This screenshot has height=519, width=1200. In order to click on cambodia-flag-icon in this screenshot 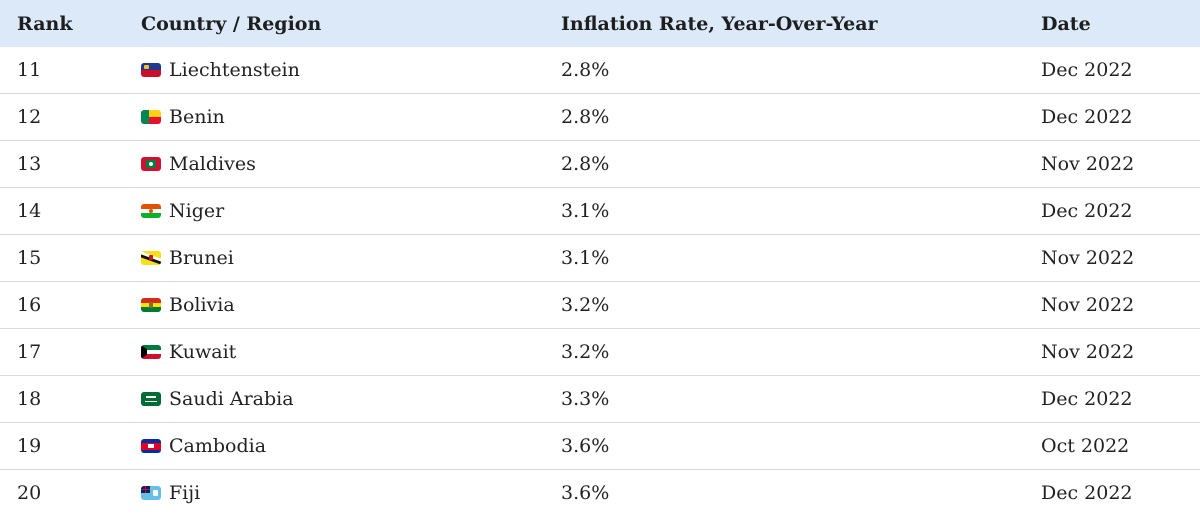, I will do `click(151, 446)`.